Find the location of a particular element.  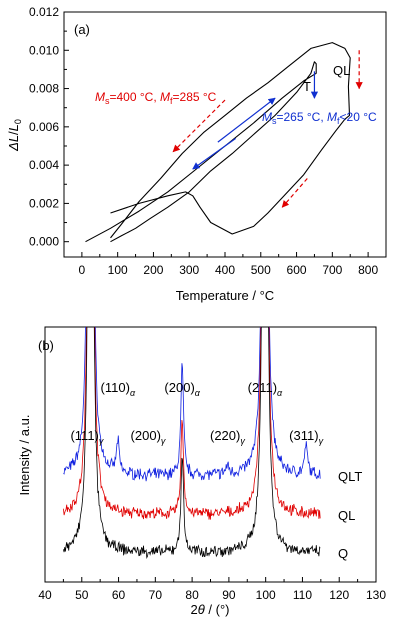

x-tick-label: 300 is located at coordinates (189, 270).